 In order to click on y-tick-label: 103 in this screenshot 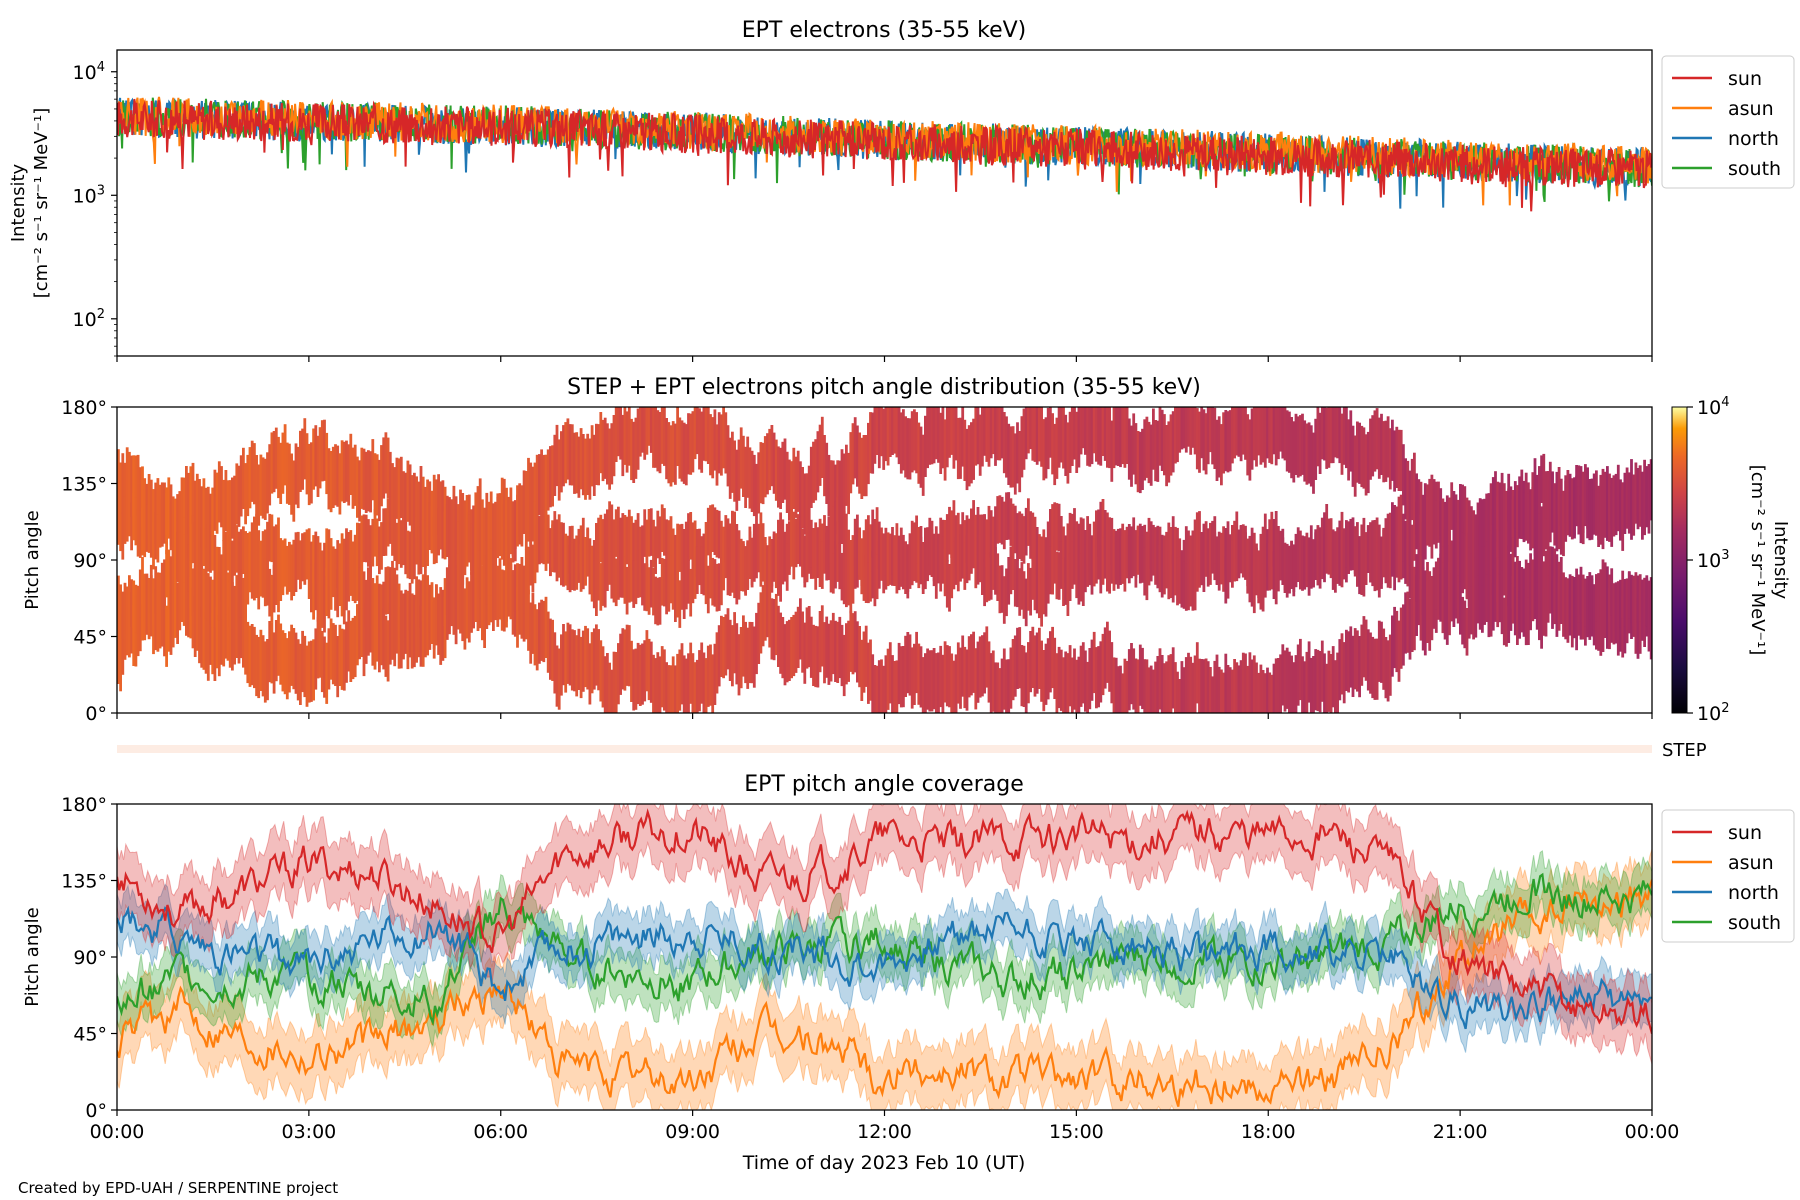, I will do `click(89, 195)`.